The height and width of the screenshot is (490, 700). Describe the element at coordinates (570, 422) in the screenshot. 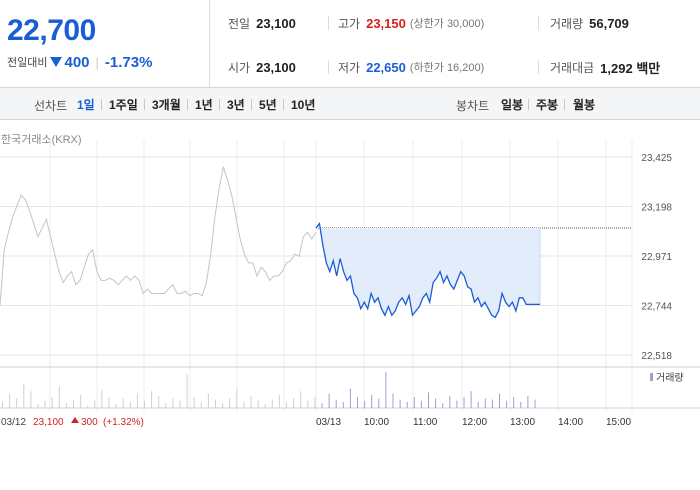

I see `x-tick-label: 14:00` at that location.